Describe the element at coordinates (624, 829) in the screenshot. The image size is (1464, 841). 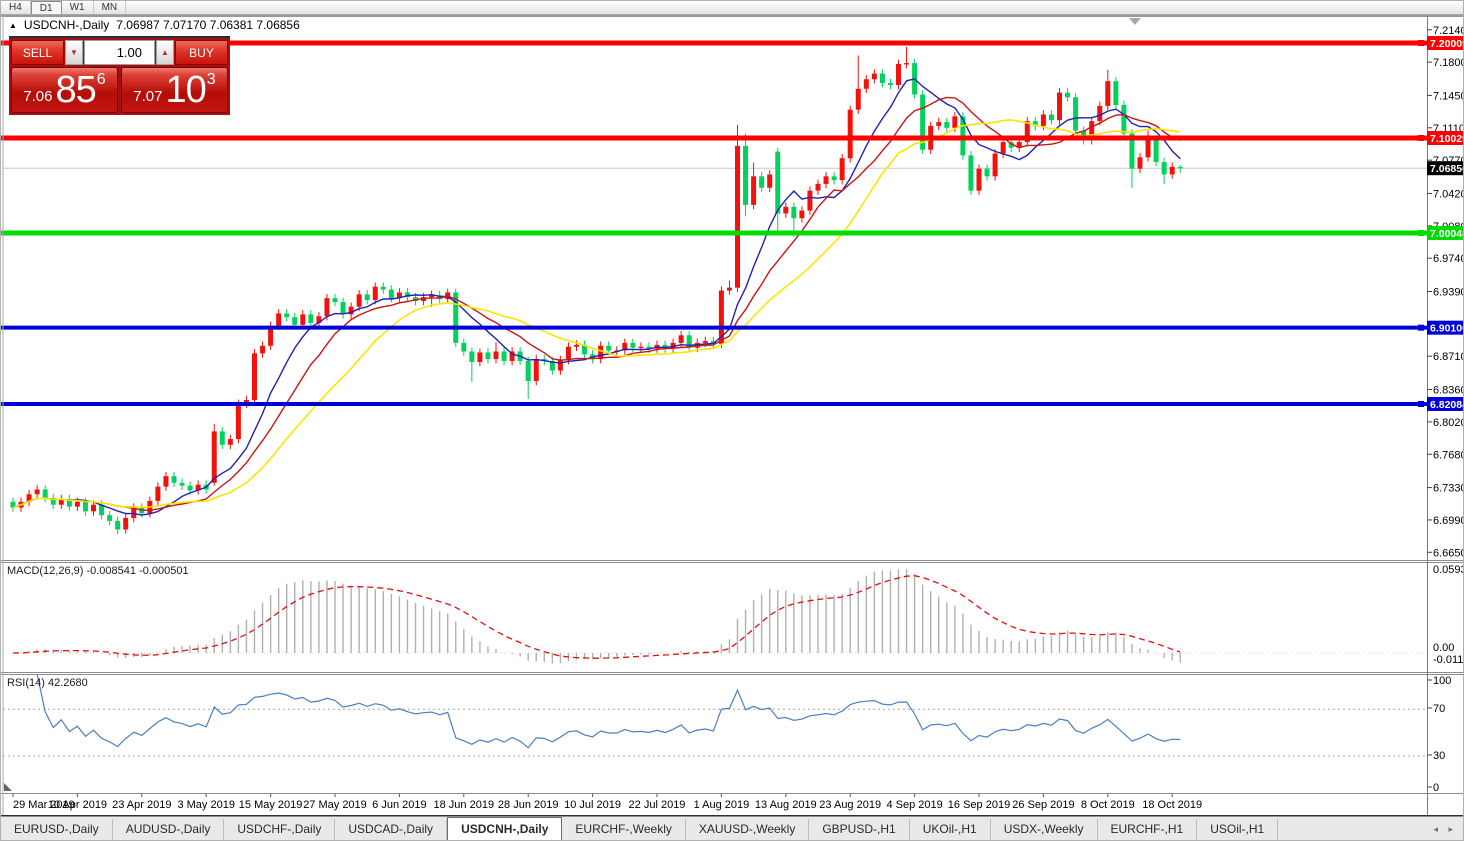
I see `chart-tab-eurchf-weekly: EURCHF-,Weekly` at that location.